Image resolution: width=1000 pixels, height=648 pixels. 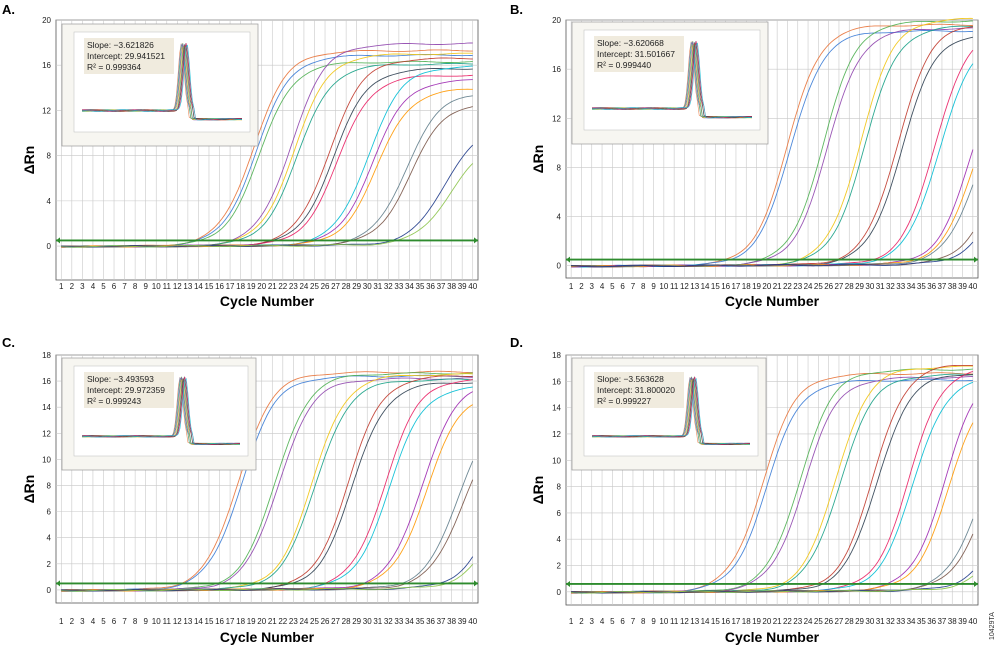 What do you see at coordinates (630, 379) in the screenshot?
I see `slope-value: Slope: −3.563628` at bounding box center [630, 379].